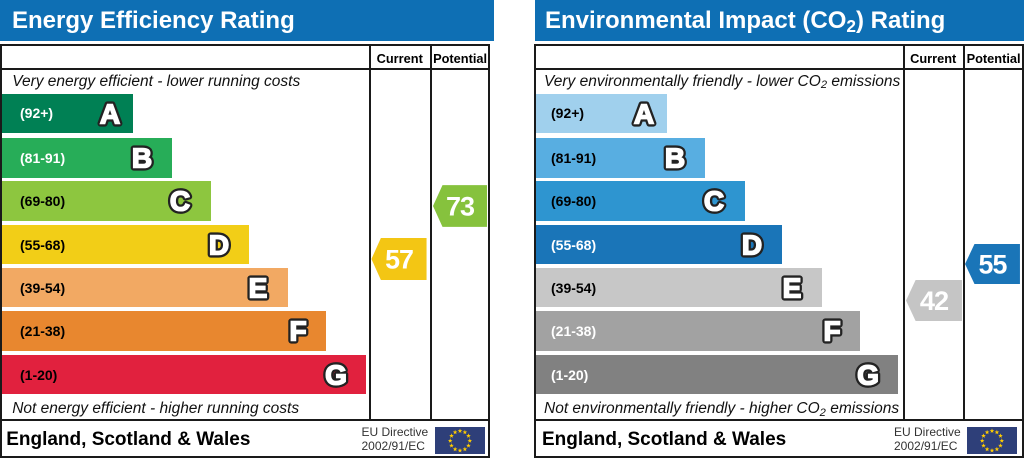 The width and height of the screenshot is (1024, 460). What do you see at coordinates (460, 207) in the screenshot?
I see `svg-text: 73` at bounding box center [460, 207].